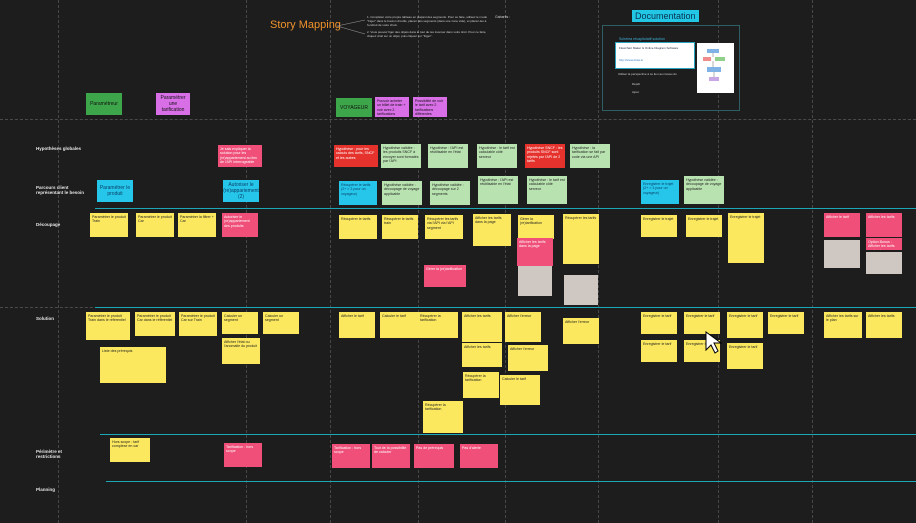 This screenshot has width=916, height=523. I want to click on journey-step: Autoriser le (re)appariement (2), so click(241, 191).